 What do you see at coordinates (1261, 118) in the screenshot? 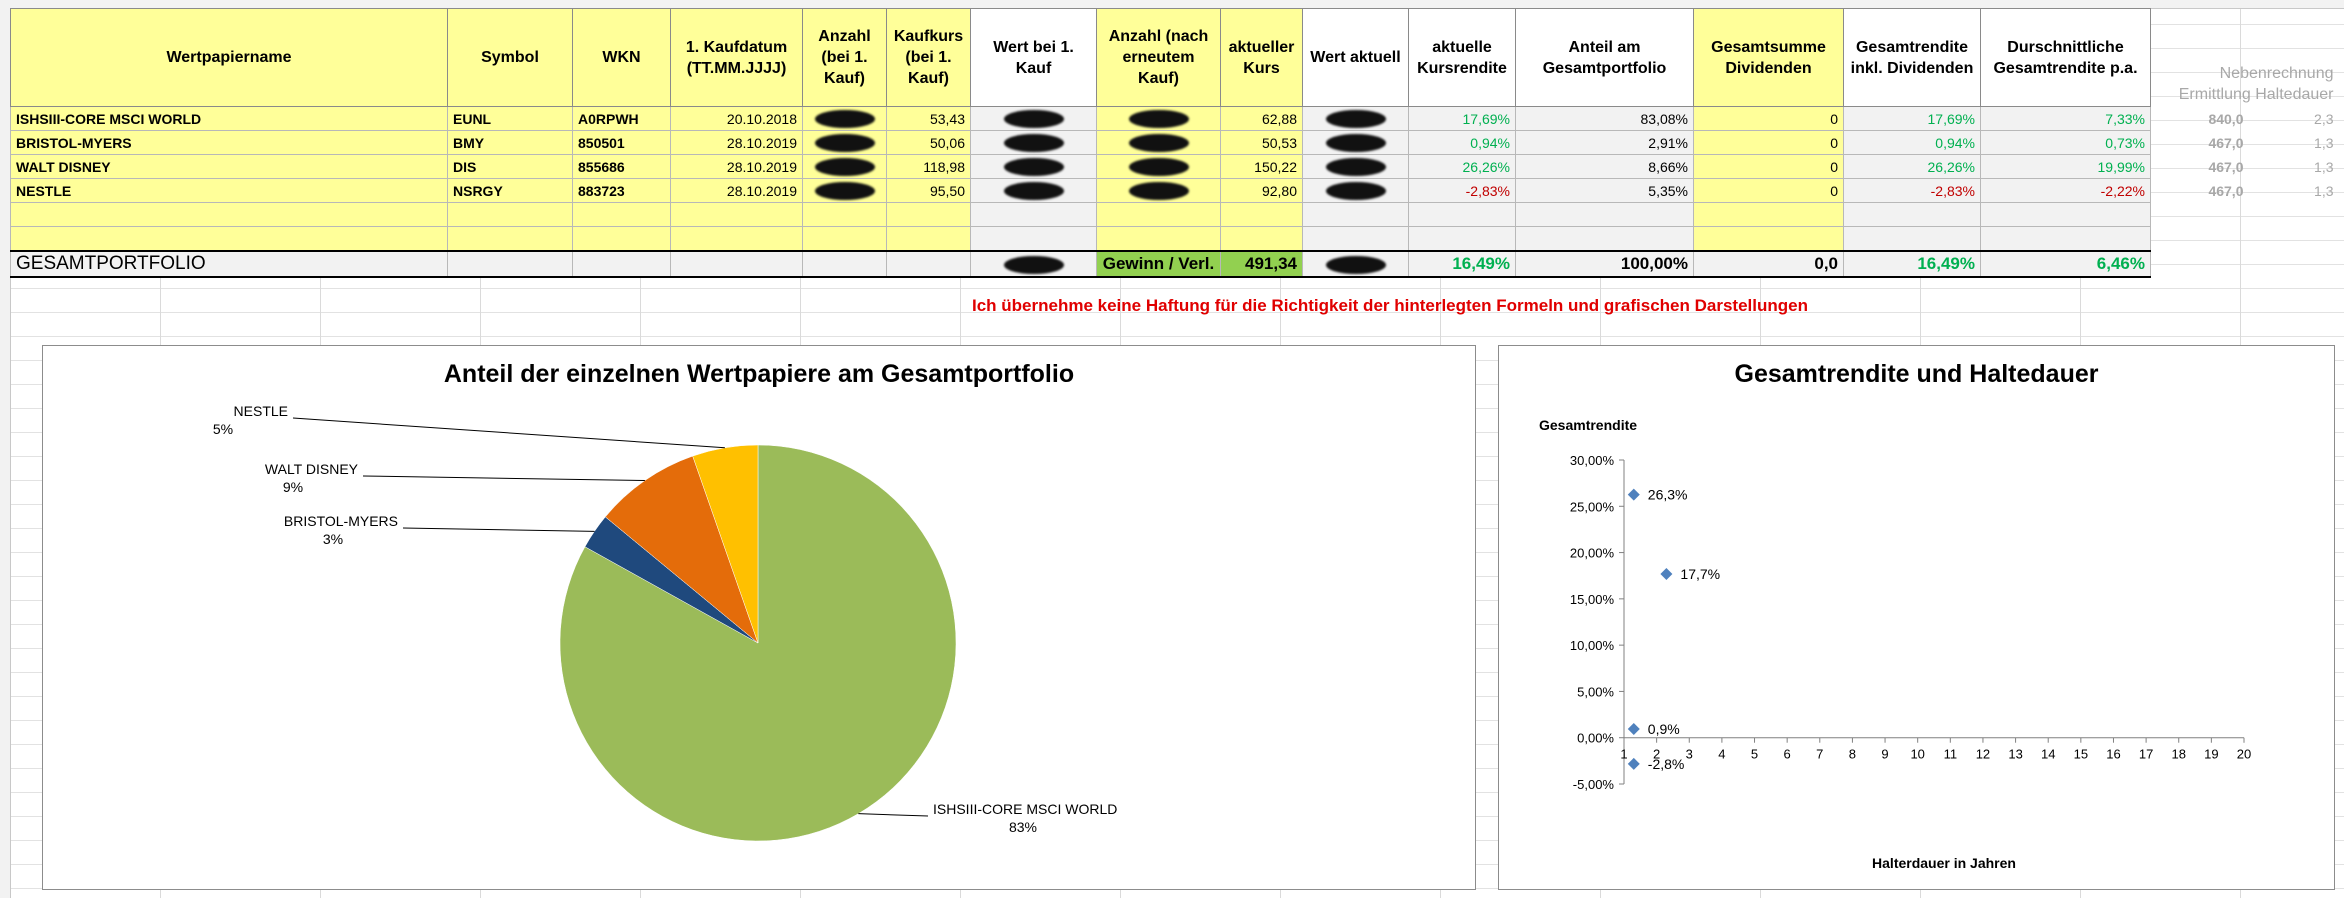
I see `cell-kurs: 62,88` at bounding box center [1261, 118].